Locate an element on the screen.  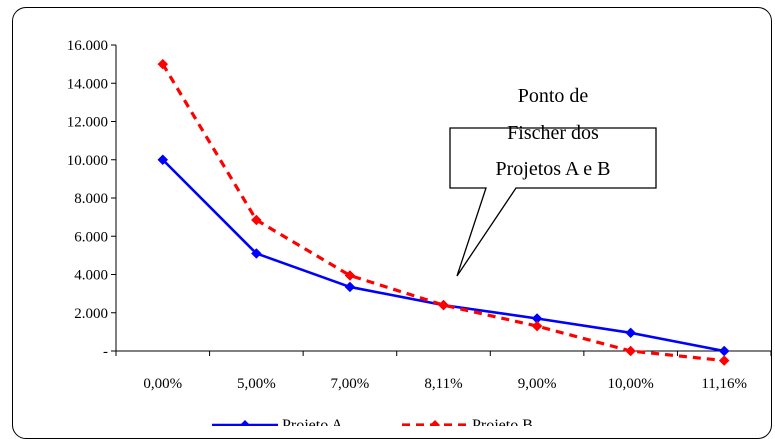
y-tick-label: 4.000 is located at coordinates (91, 276).